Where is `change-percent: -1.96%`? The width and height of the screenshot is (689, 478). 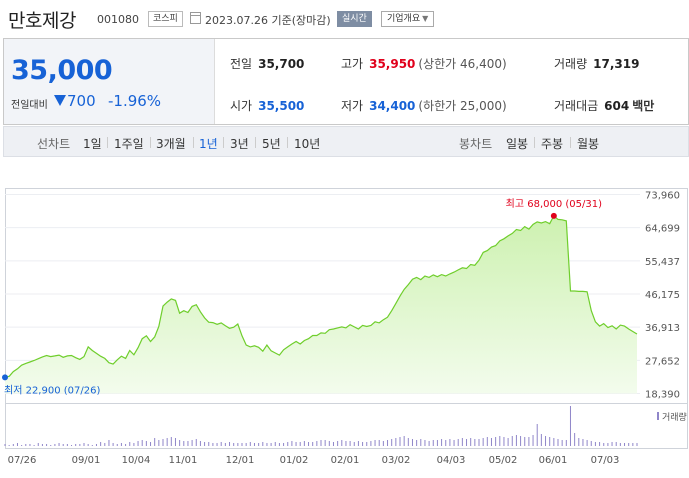
change-percent: -1.96% is located at coordinates (135, 101).